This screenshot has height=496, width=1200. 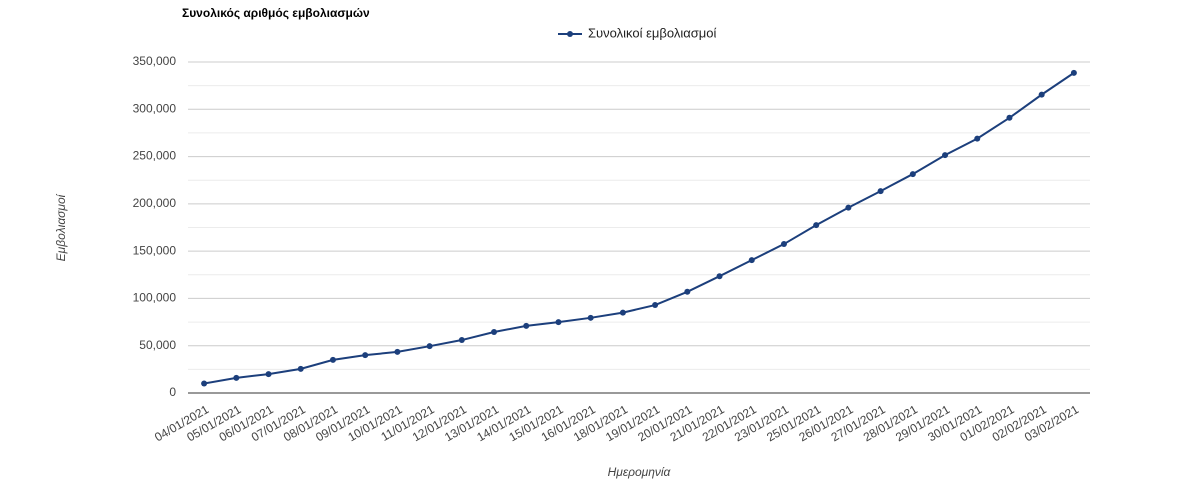 What do you see at coordinates (155, 108) in the screenshot?
I see `y-tick-label: 300,000` at bounding box center [155, 108].